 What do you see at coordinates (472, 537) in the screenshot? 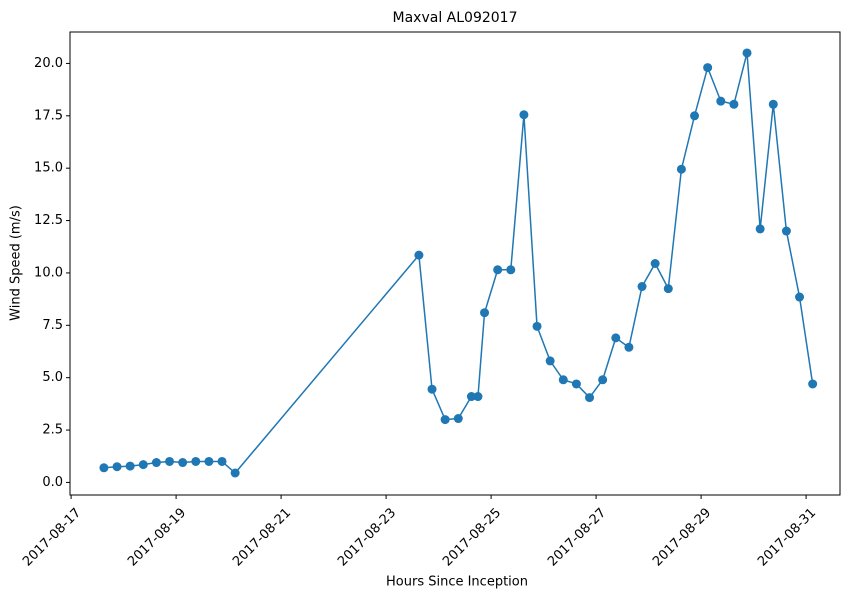
I see `x-tick-label: 2017-08-25` at bounding box center [472, 537].